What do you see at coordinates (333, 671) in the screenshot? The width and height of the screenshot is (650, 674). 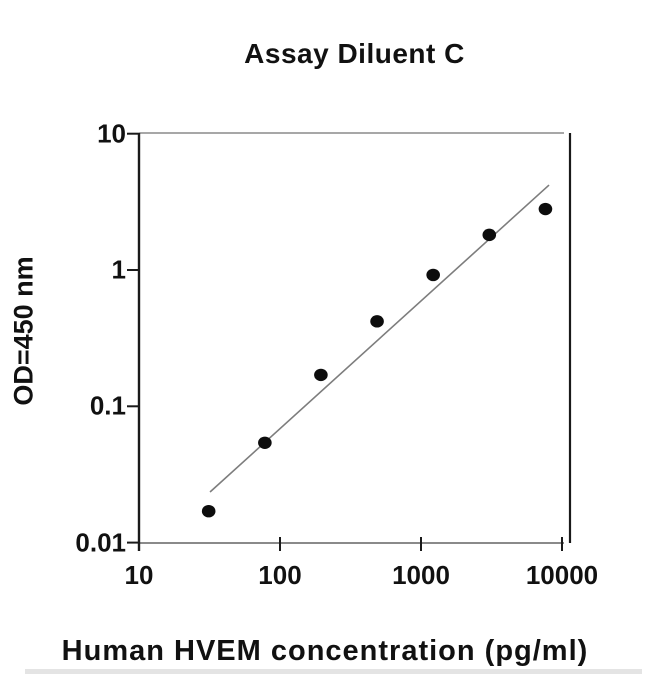 I see `bottom-edge-artifact` at bounding box center [333, 671].